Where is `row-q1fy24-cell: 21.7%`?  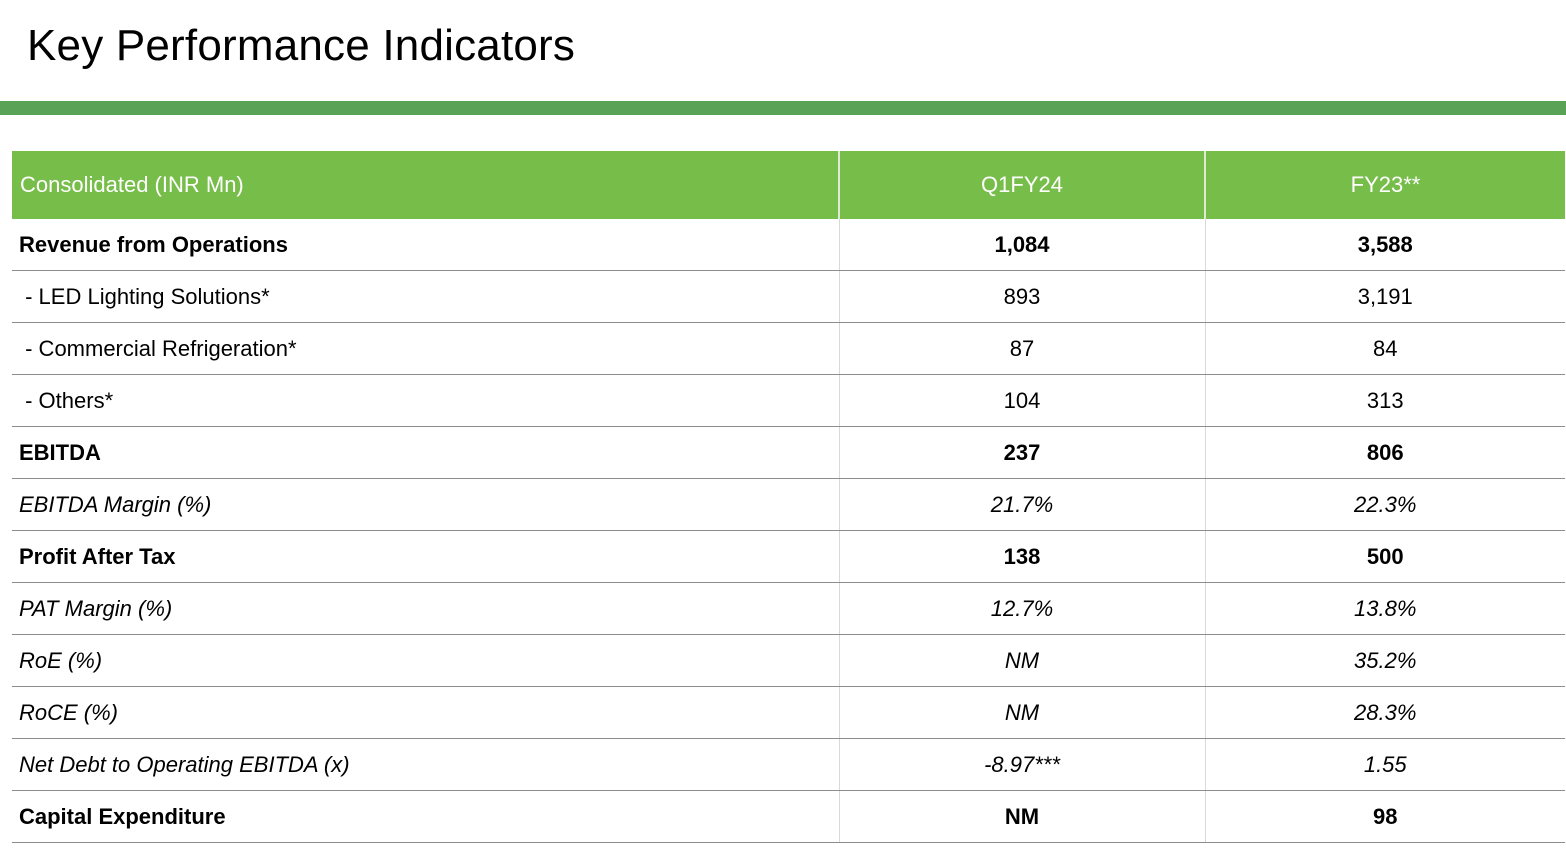
row-q1fy24-cell: 21.7% is located at coordinates (1022, 504).